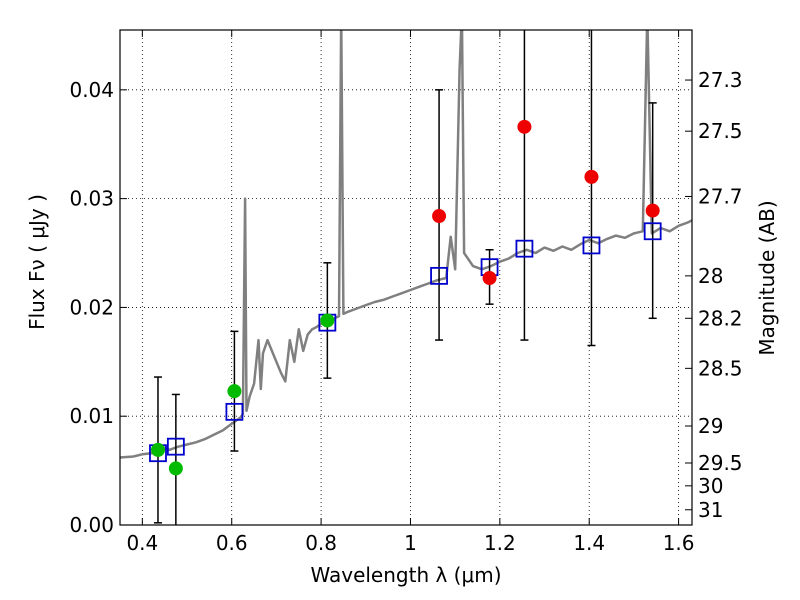 The width and height of the screenshot is (800, 600). I want to click on y-tick-label: 0.00, so click(91, 525).